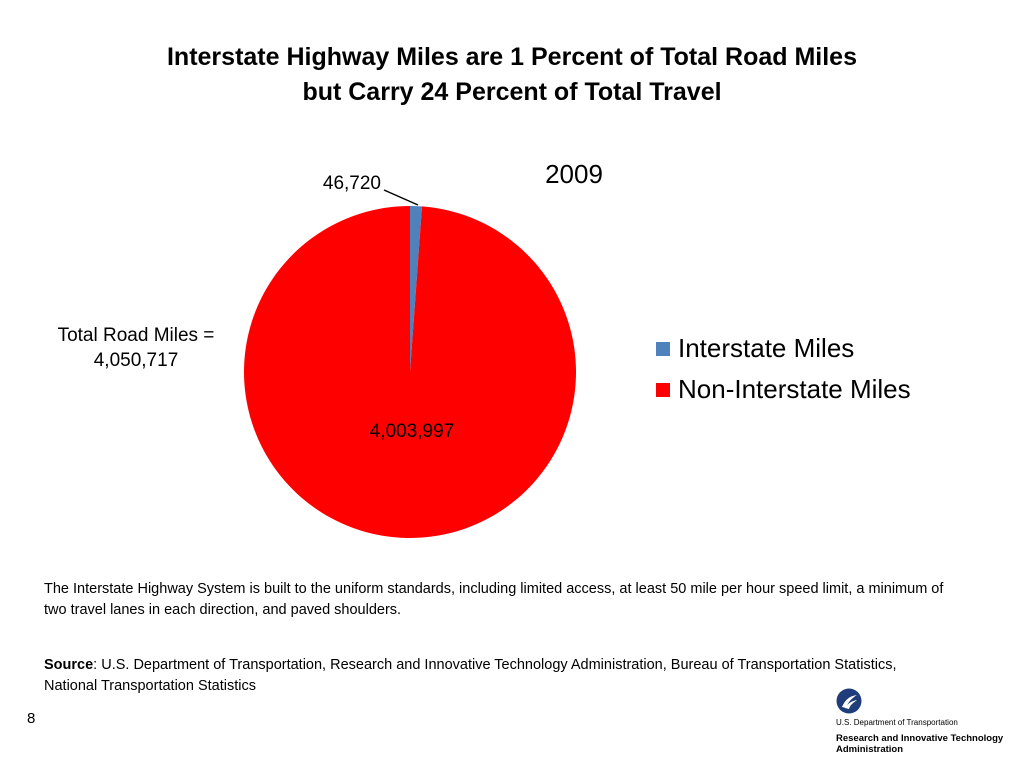 The height and width of the screenshot is (768, 1024). What do you see at coordinates (416, 289) in the screenshot?
I see `pie-slice-interstate-miles` at bounding box center [416, 289].